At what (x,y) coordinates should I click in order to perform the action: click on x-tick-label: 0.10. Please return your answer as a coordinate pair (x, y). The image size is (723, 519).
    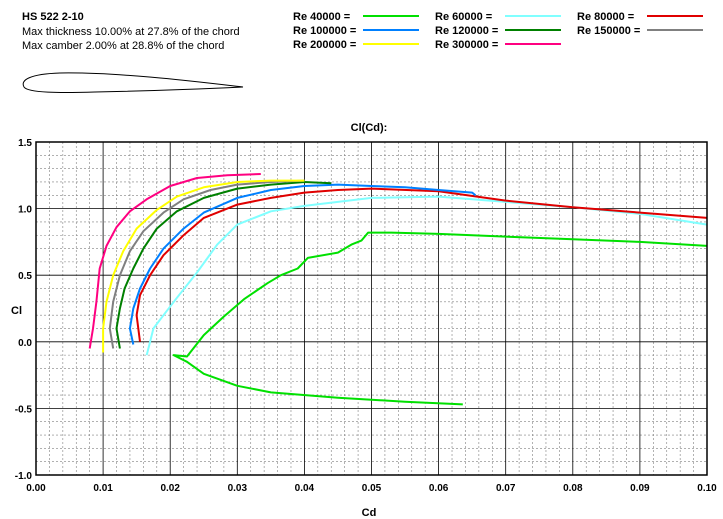
    Looking at the image, I should click on (707, 488).